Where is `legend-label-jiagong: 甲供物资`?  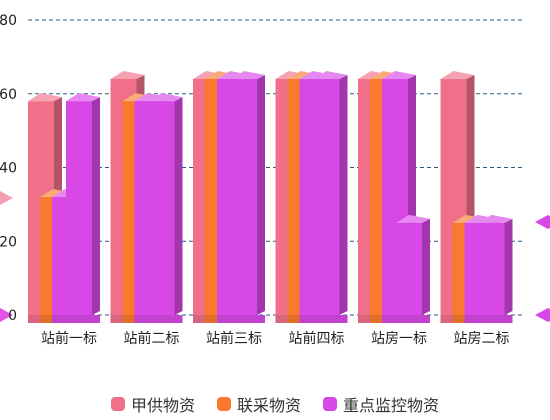
legend-label-jiagong: 甲供物资 is located at coordinates (162, 405).